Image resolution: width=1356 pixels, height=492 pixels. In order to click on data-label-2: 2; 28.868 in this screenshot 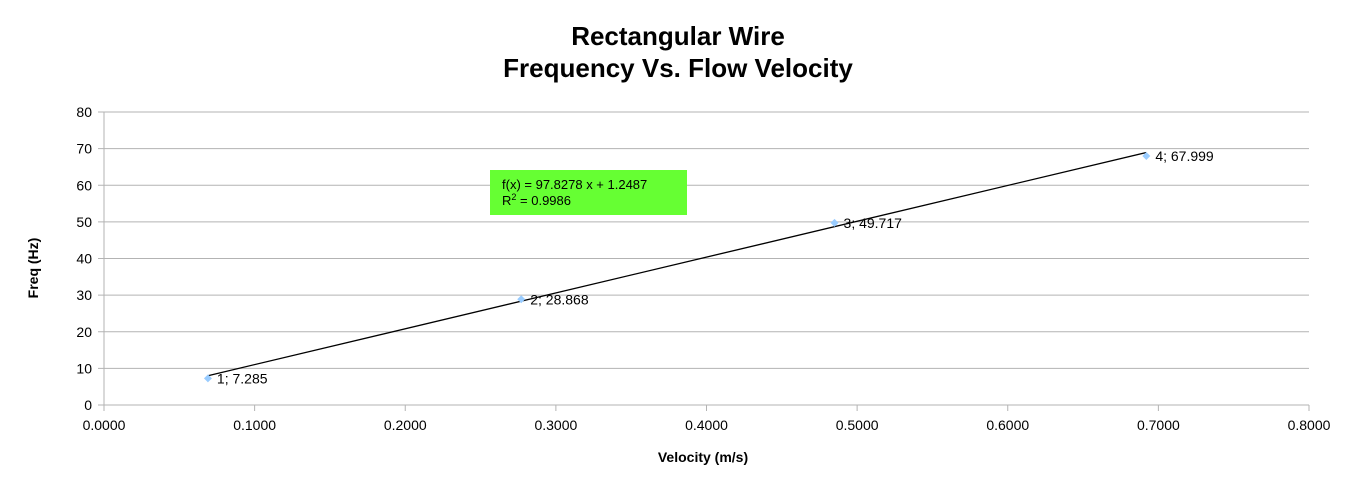, I will do `click(559, 299)`.